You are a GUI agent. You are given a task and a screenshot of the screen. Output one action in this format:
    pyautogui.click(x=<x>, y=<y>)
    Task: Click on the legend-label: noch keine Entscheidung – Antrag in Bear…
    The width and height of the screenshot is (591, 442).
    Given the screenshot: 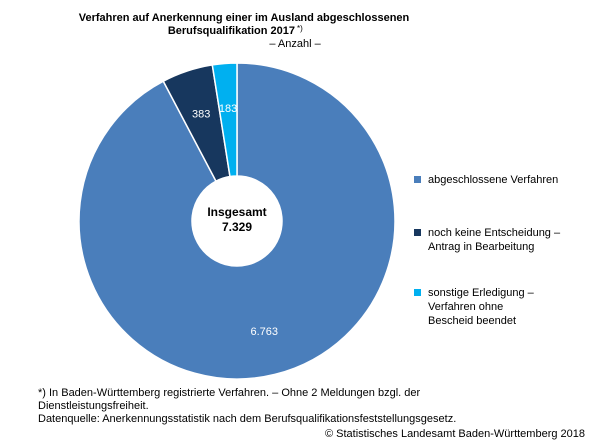 What is the action you would take?
    pyautogui.click(x=494, y=240)
    